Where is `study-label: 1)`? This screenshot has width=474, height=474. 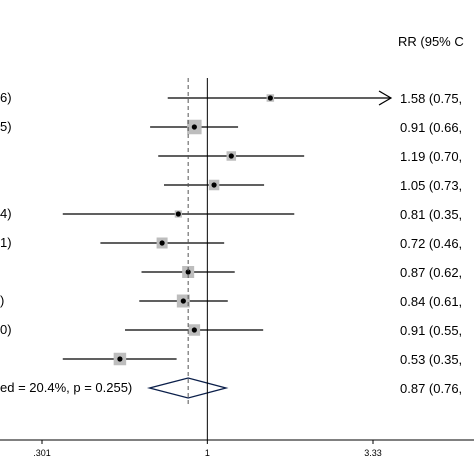 study-label: 1) is located at coordinates (6, 242).